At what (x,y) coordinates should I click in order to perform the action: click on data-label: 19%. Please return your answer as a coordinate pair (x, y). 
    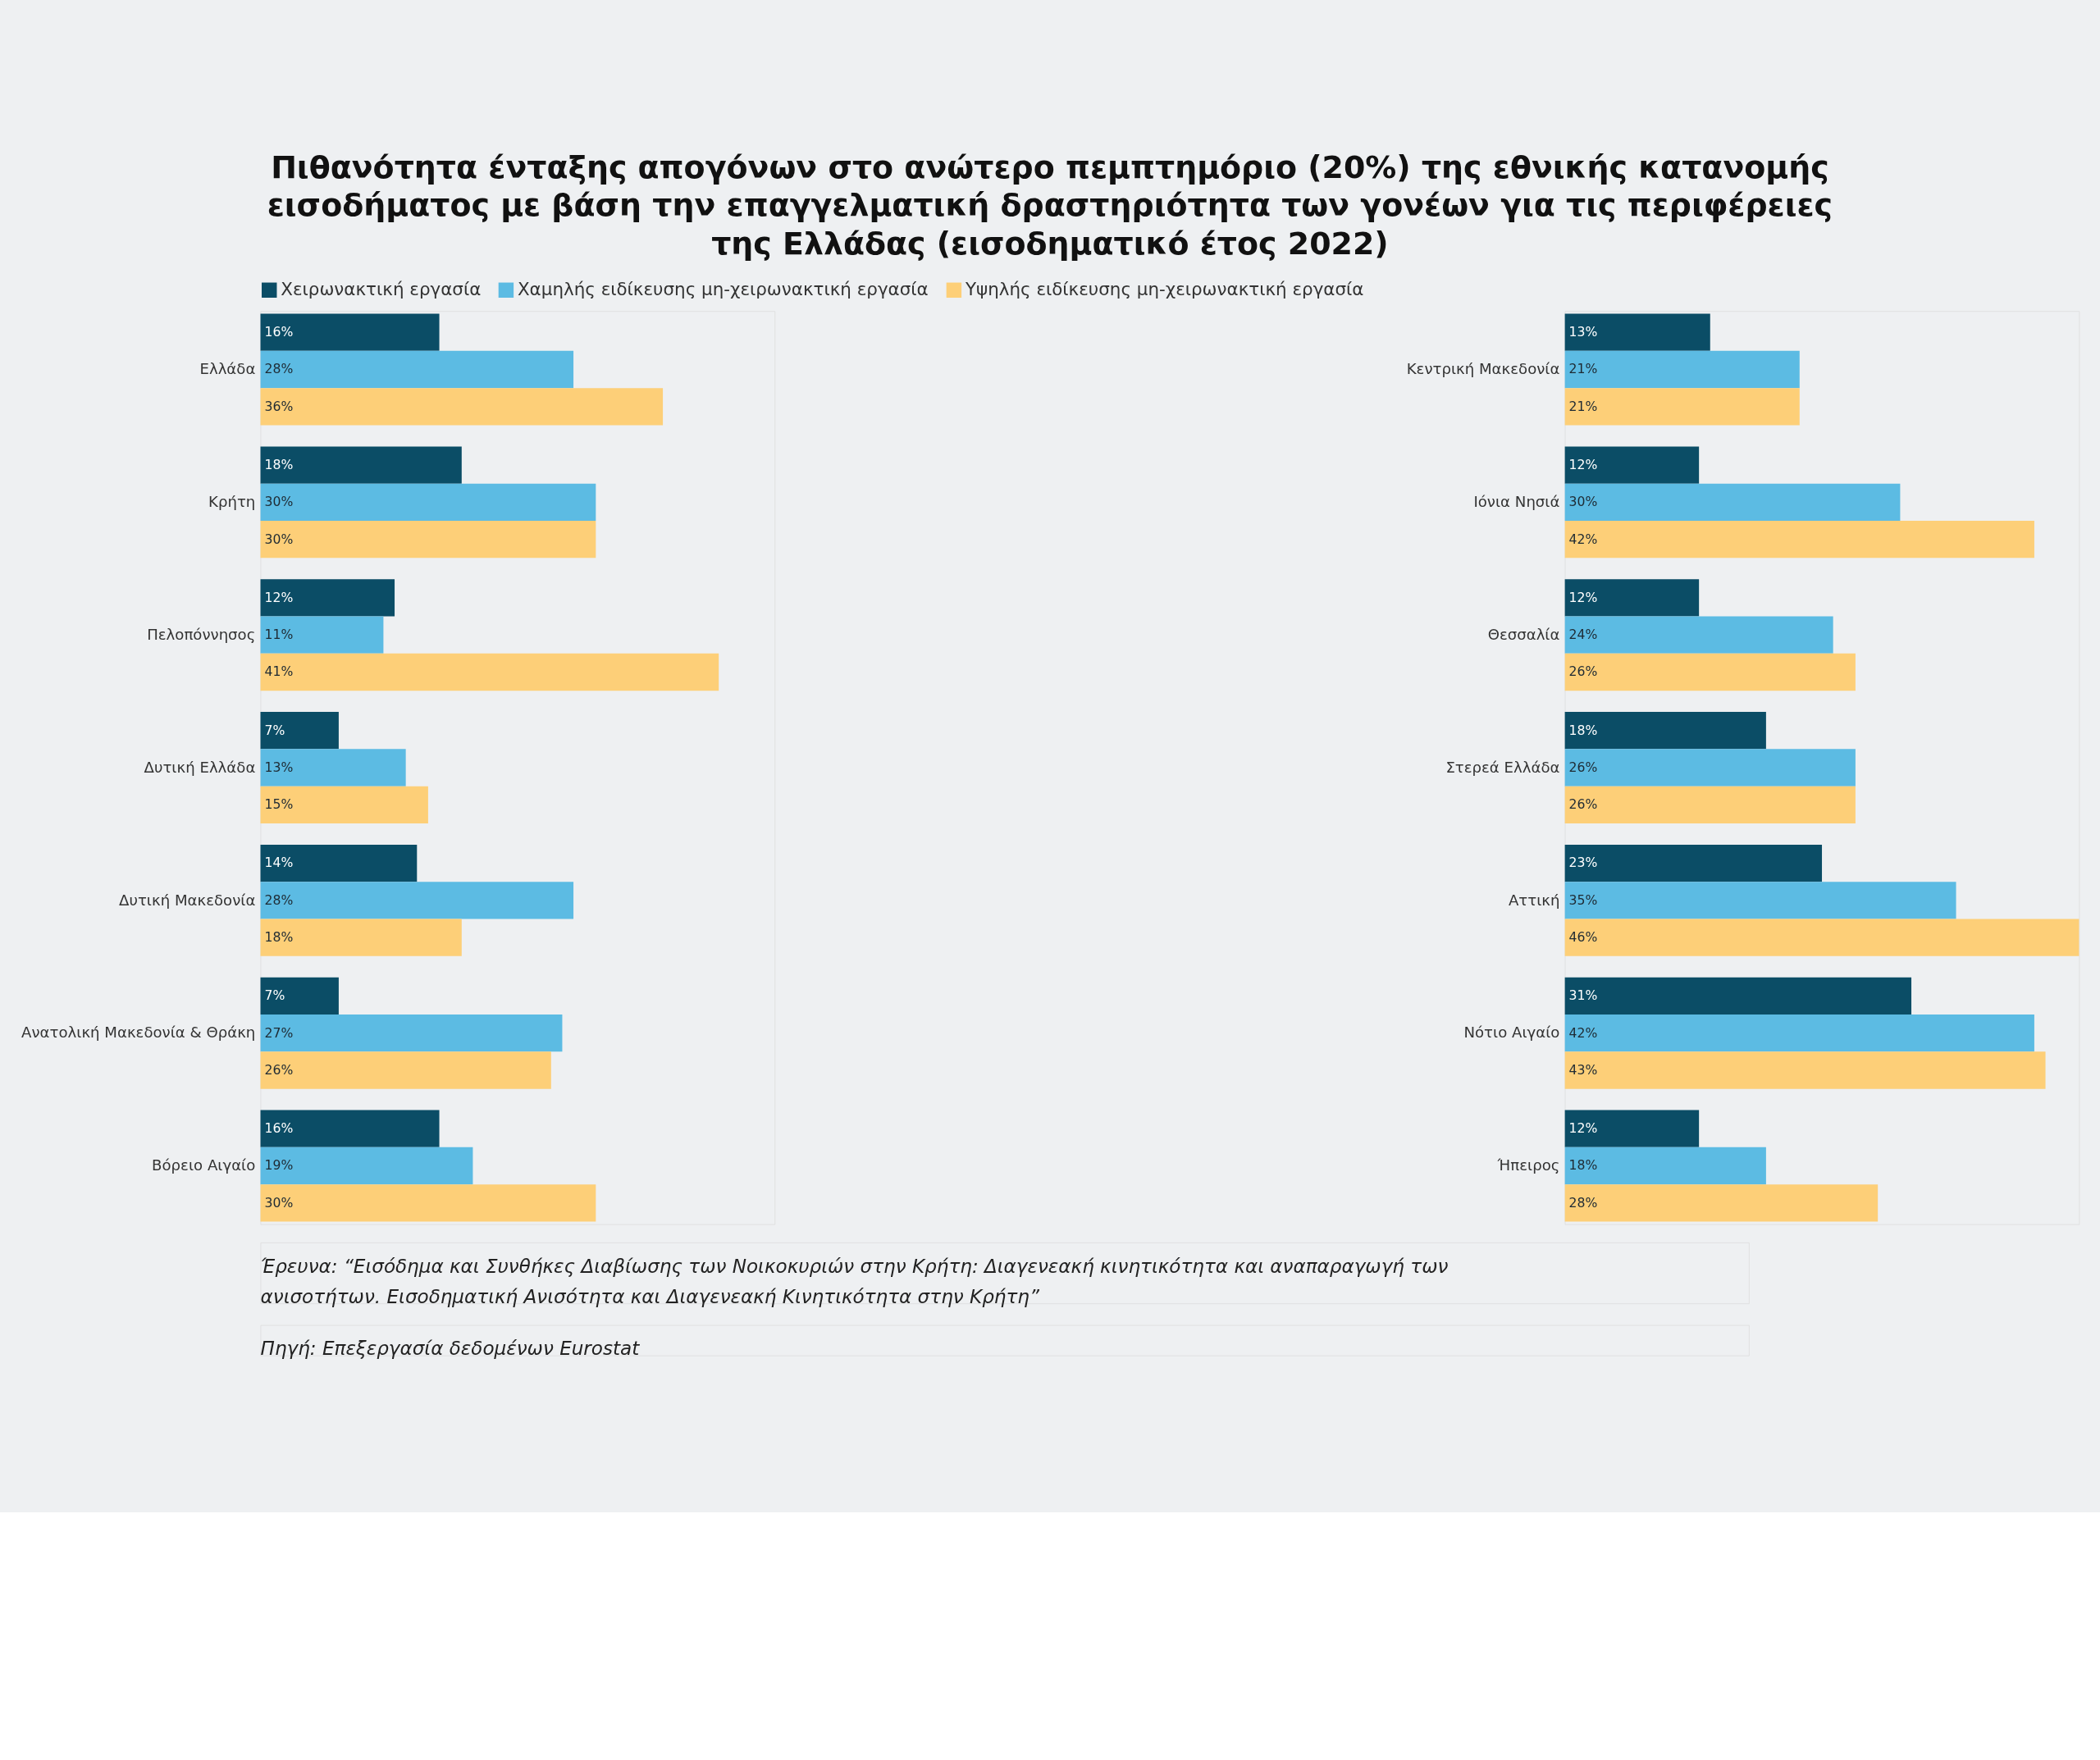
    Looking at the image, I should click on (279, 1165).